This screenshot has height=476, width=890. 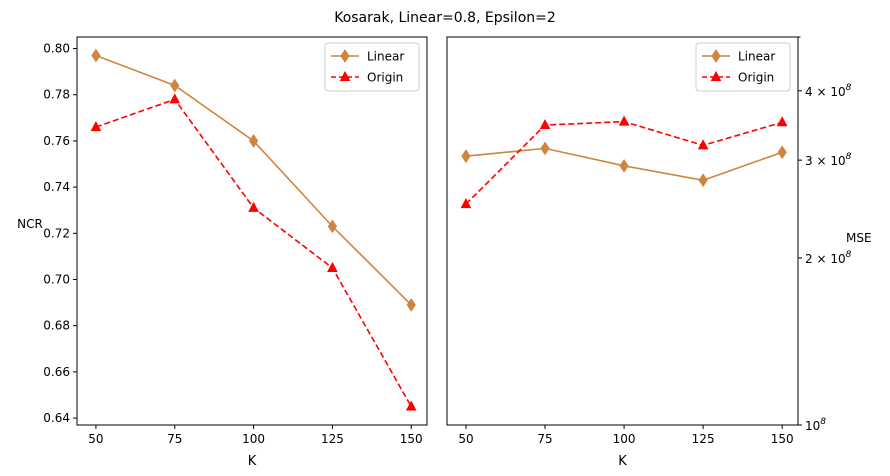 What do you see at coordinates (56, 280) in the screenshot?
I see `y-tick-label: 0.70` at bounding box center [56, 280].